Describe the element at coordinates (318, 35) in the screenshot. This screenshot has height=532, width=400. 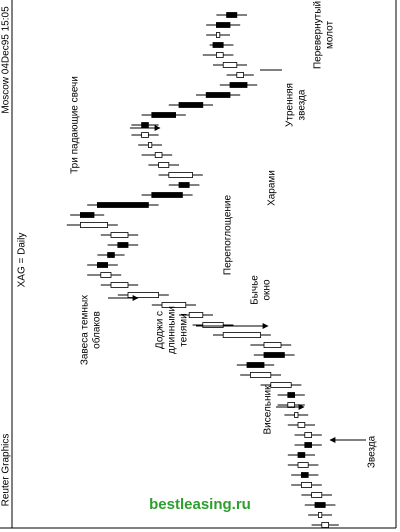
I see `annotation: Перевернутый` at that location.